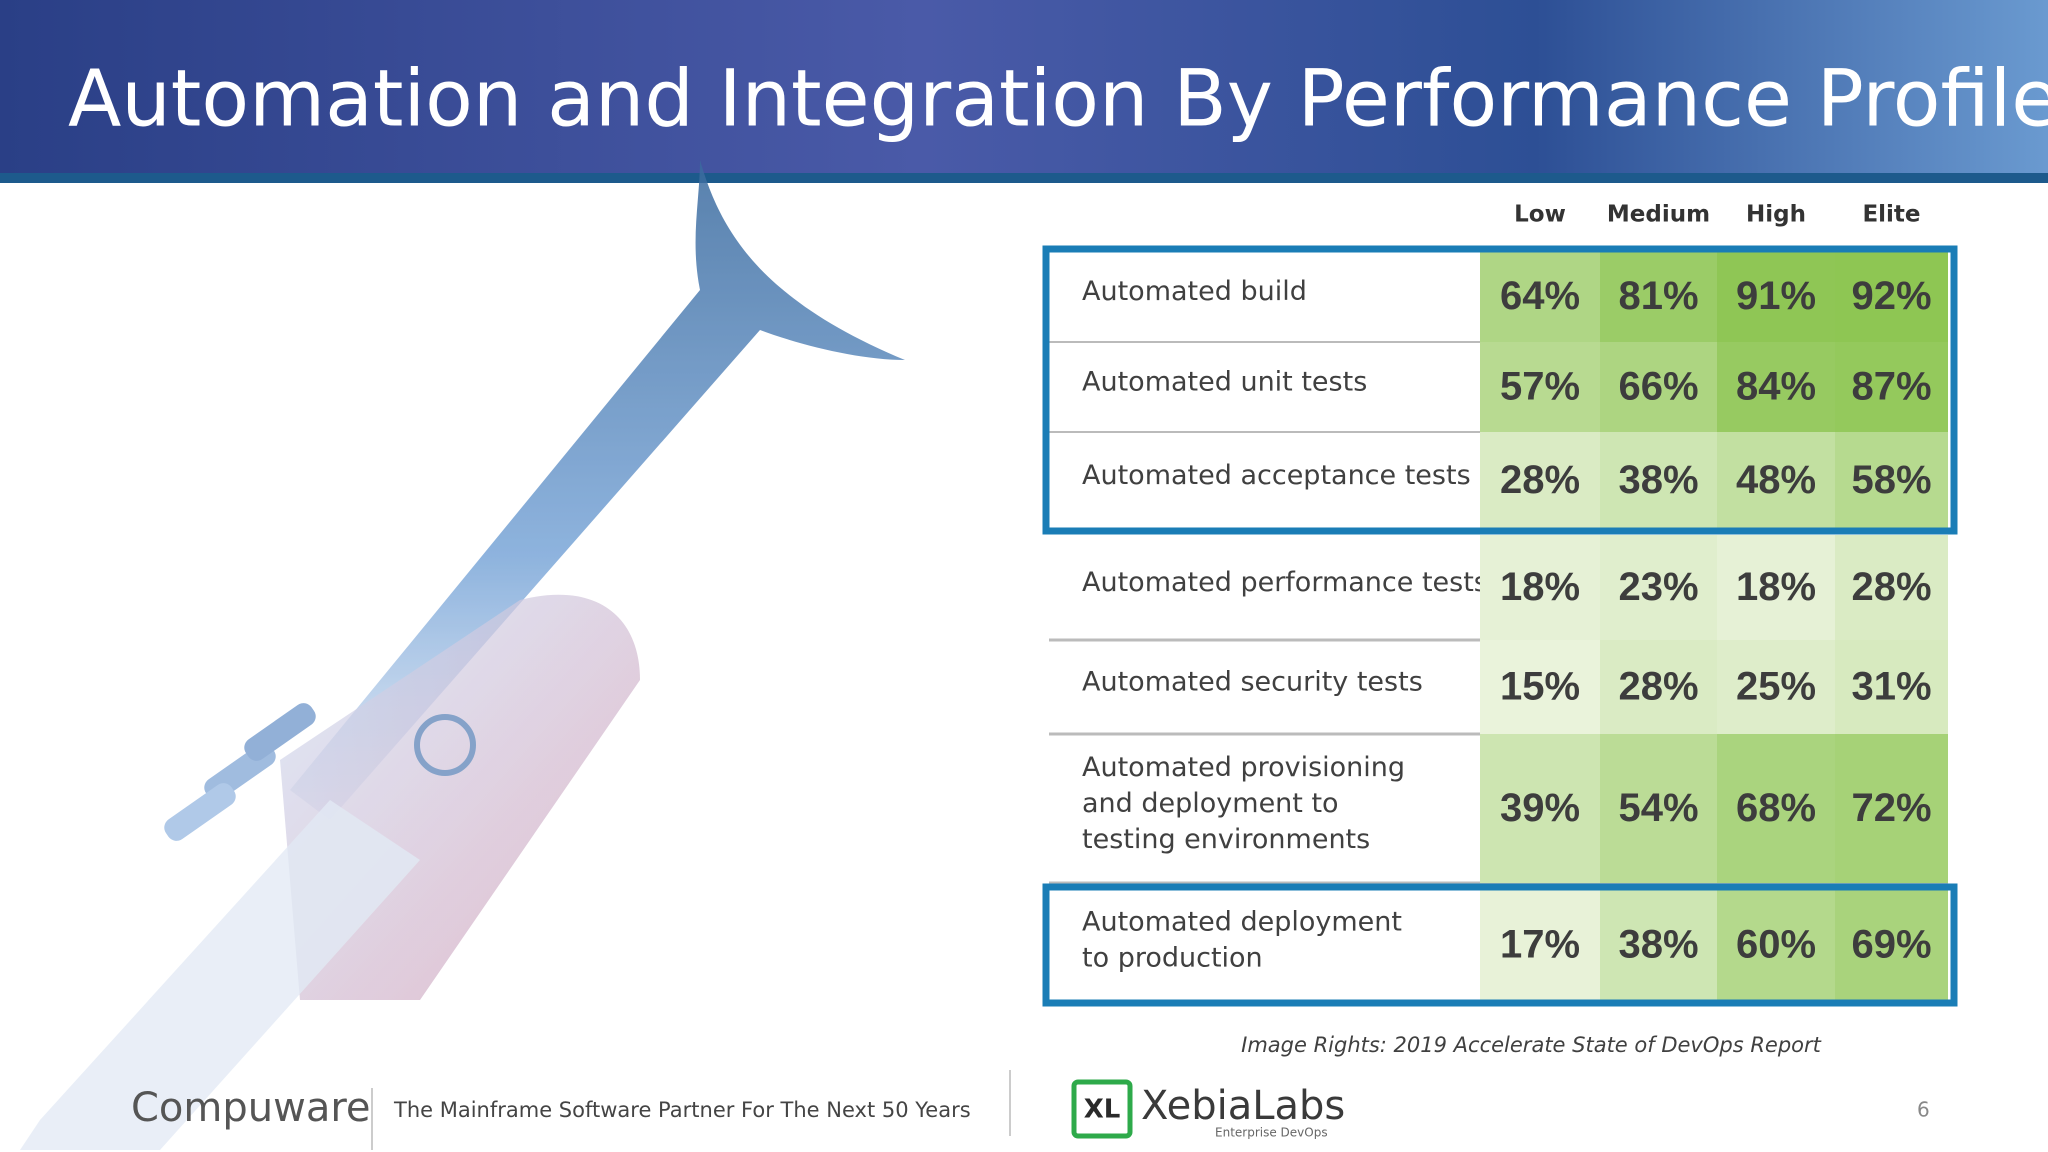 This screenshot has height=1152, width=2048. What do you see at coordinates (1210, 803) in the screenshot?
I see `row-label: and deployment to` at bounding box center [1210, 803].